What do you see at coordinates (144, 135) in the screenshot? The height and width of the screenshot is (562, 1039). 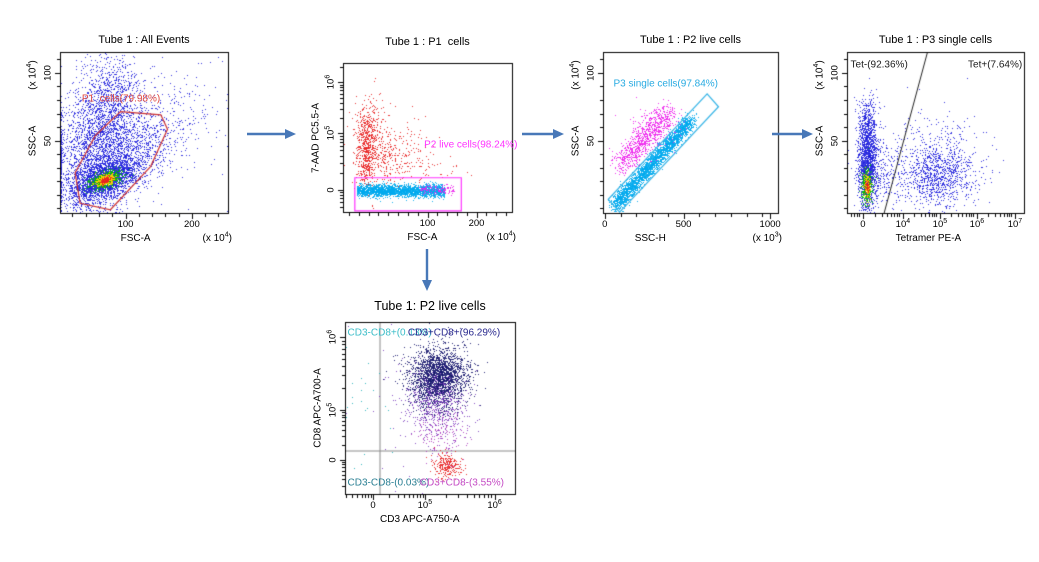 I see `scatter-canvas-all-events` at bounding box center [144, 135].